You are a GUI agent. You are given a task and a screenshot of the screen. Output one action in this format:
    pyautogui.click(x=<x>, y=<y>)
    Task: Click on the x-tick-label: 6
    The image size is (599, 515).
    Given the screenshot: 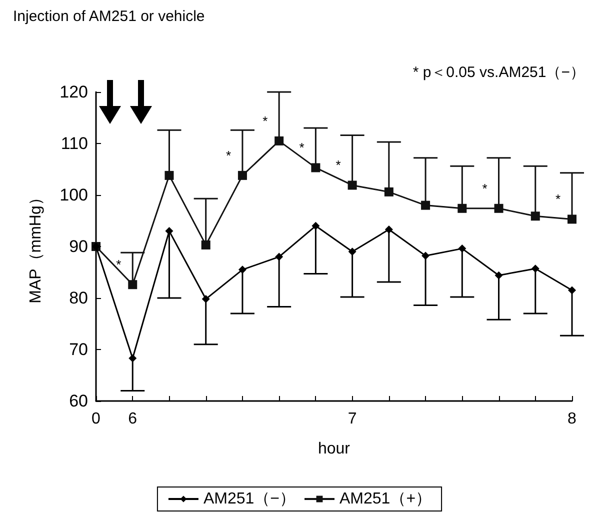 What is the action you would take?
    pyautogui.click(x=133, y=419)
    